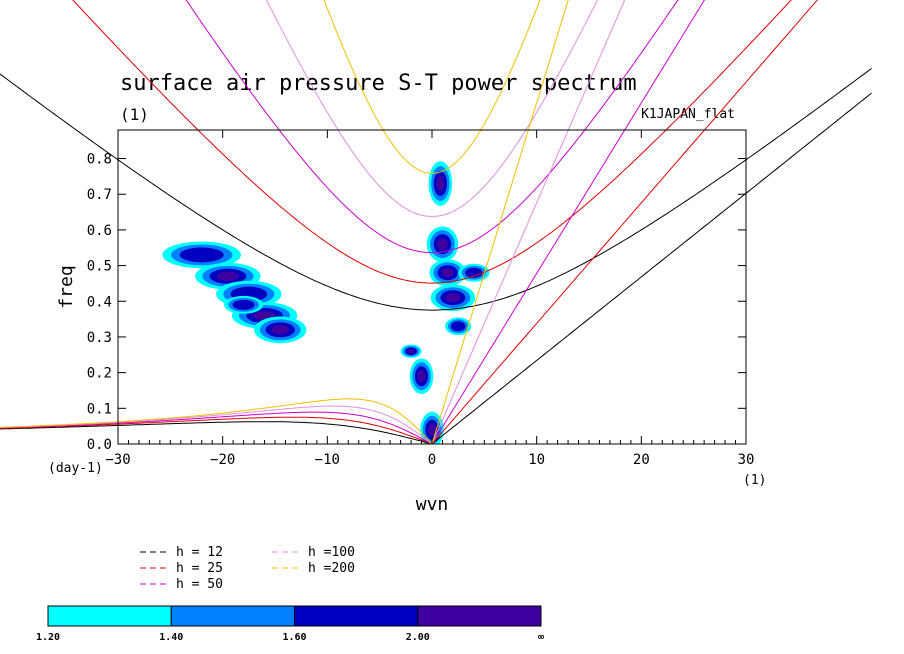  I want to click on legend-label: h = 25, so click(199, 568).